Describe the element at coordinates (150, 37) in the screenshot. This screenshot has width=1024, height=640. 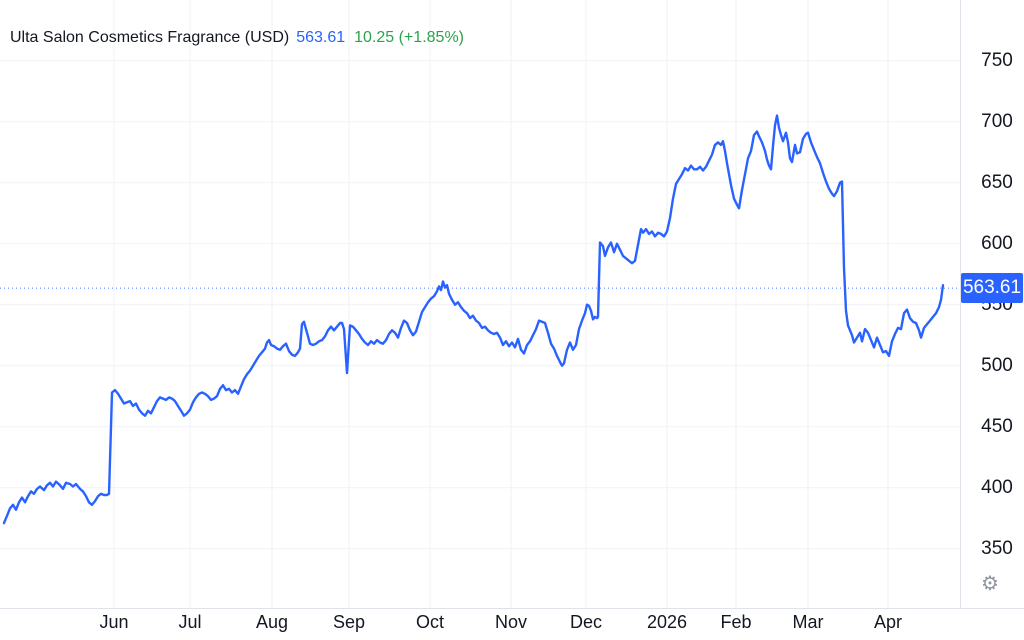
I see `symbol-title: Ulta Salon Cosmetics Fragrance (USD)` at that location.